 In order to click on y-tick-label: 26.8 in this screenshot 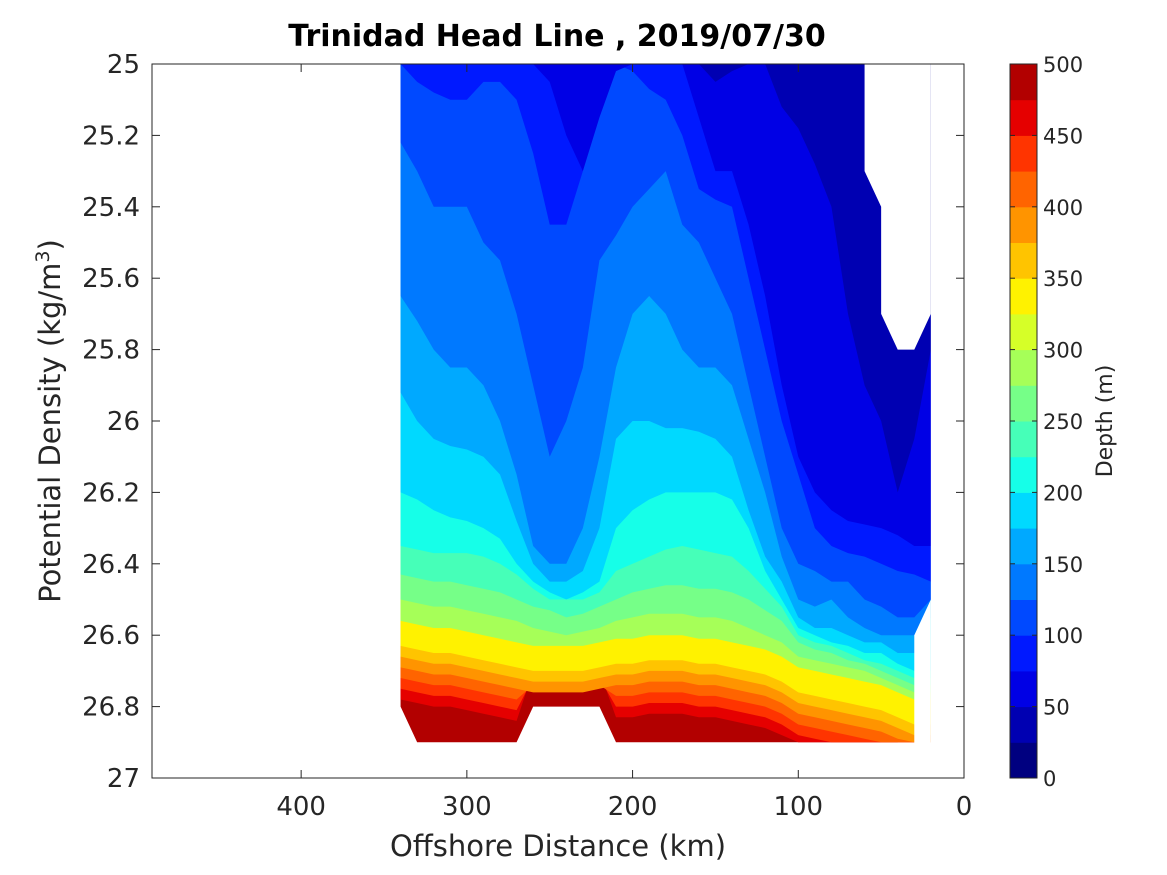, I will do `click(111, 708)`.